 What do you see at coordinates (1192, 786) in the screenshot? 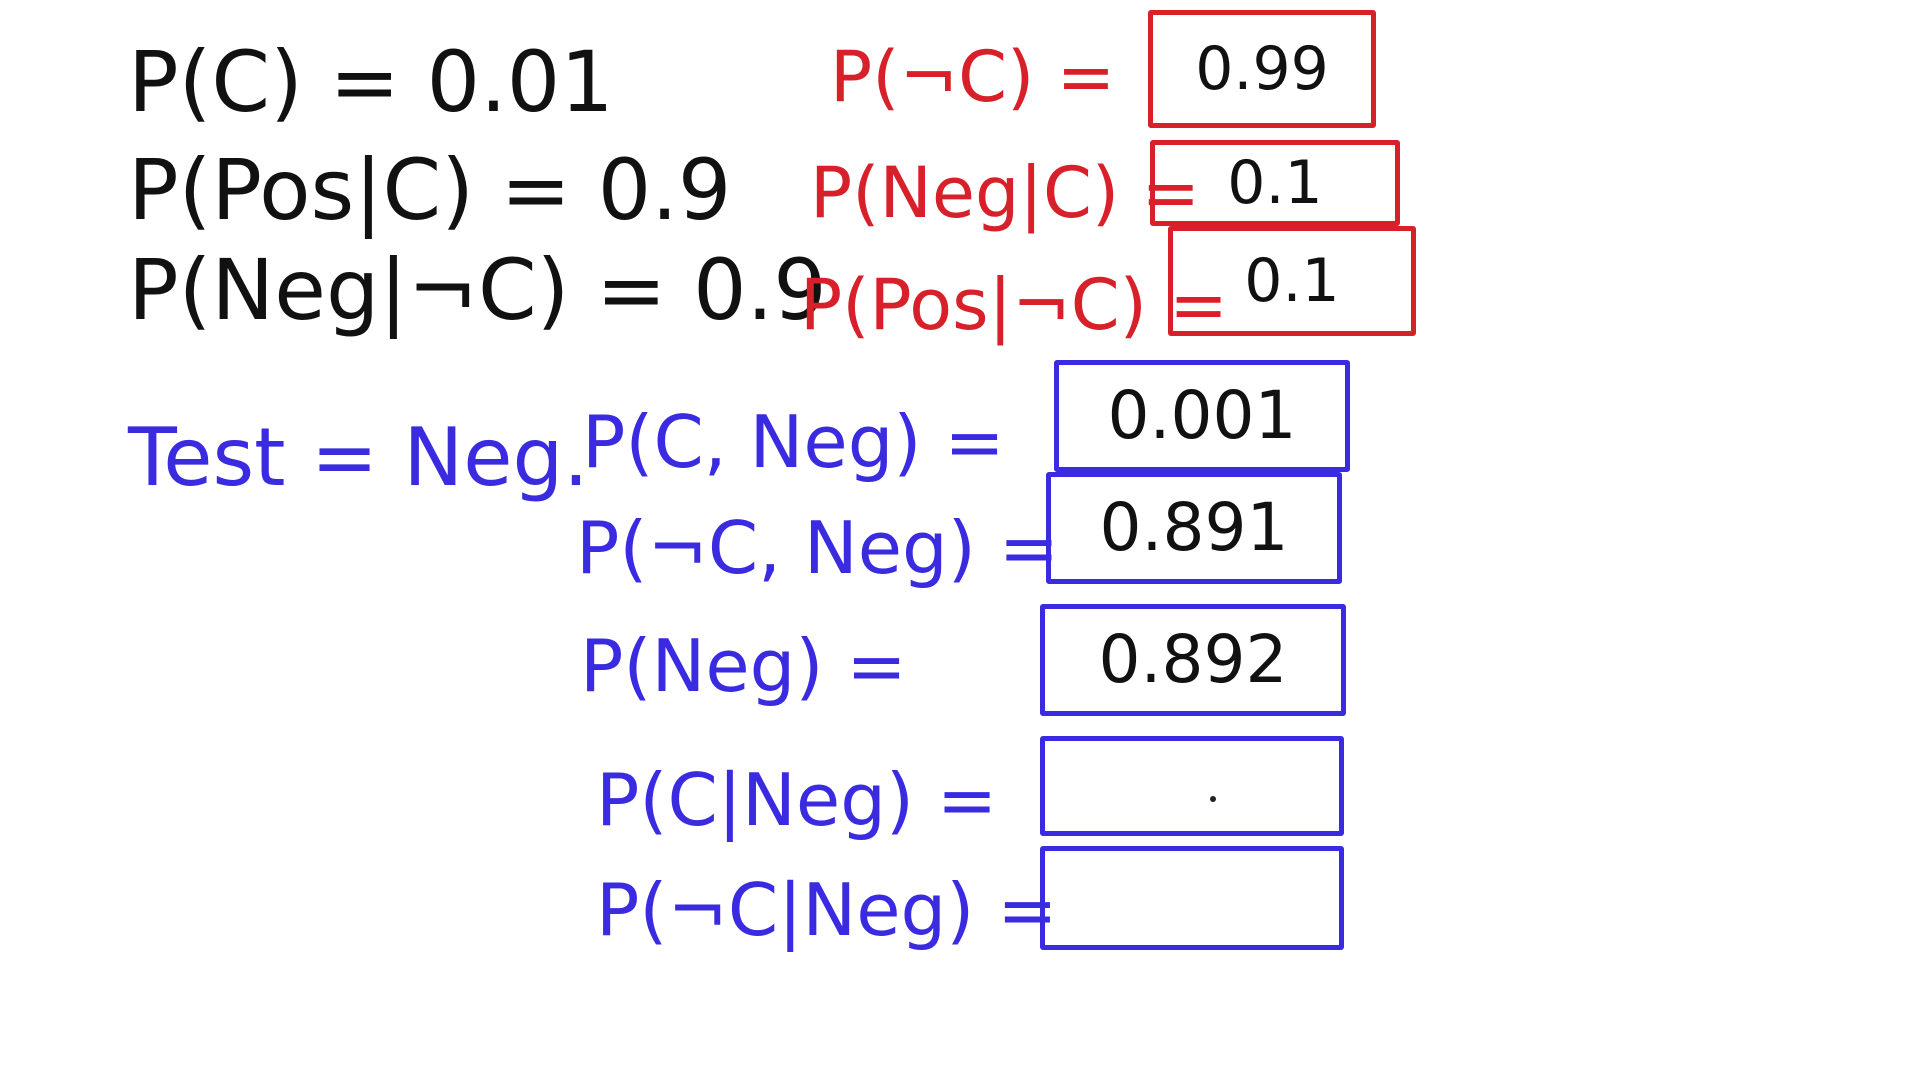
I see `box-p-c-given-neg` at bounding box center [1192, 786].